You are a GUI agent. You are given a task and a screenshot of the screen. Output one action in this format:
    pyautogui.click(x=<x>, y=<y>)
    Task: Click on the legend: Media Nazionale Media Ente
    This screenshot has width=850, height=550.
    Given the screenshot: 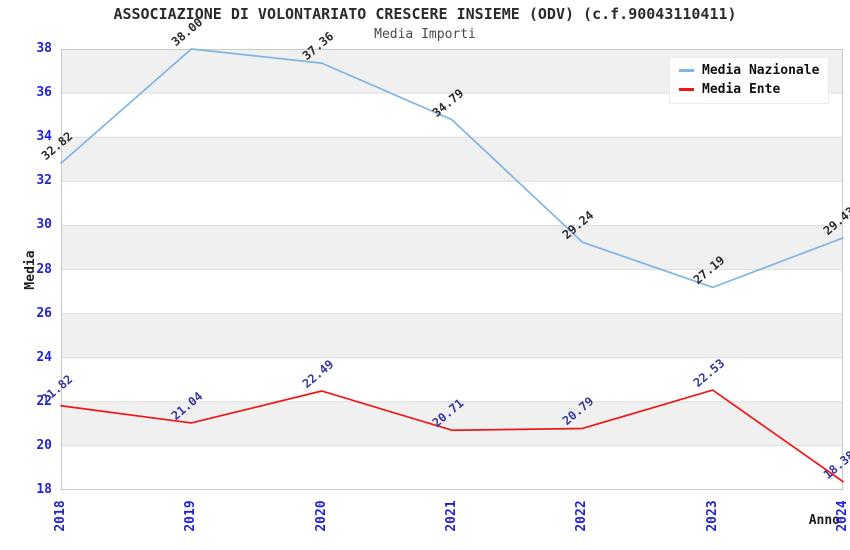 What is the action you would take?
    pyautogui.click(x=749, y=80)
    